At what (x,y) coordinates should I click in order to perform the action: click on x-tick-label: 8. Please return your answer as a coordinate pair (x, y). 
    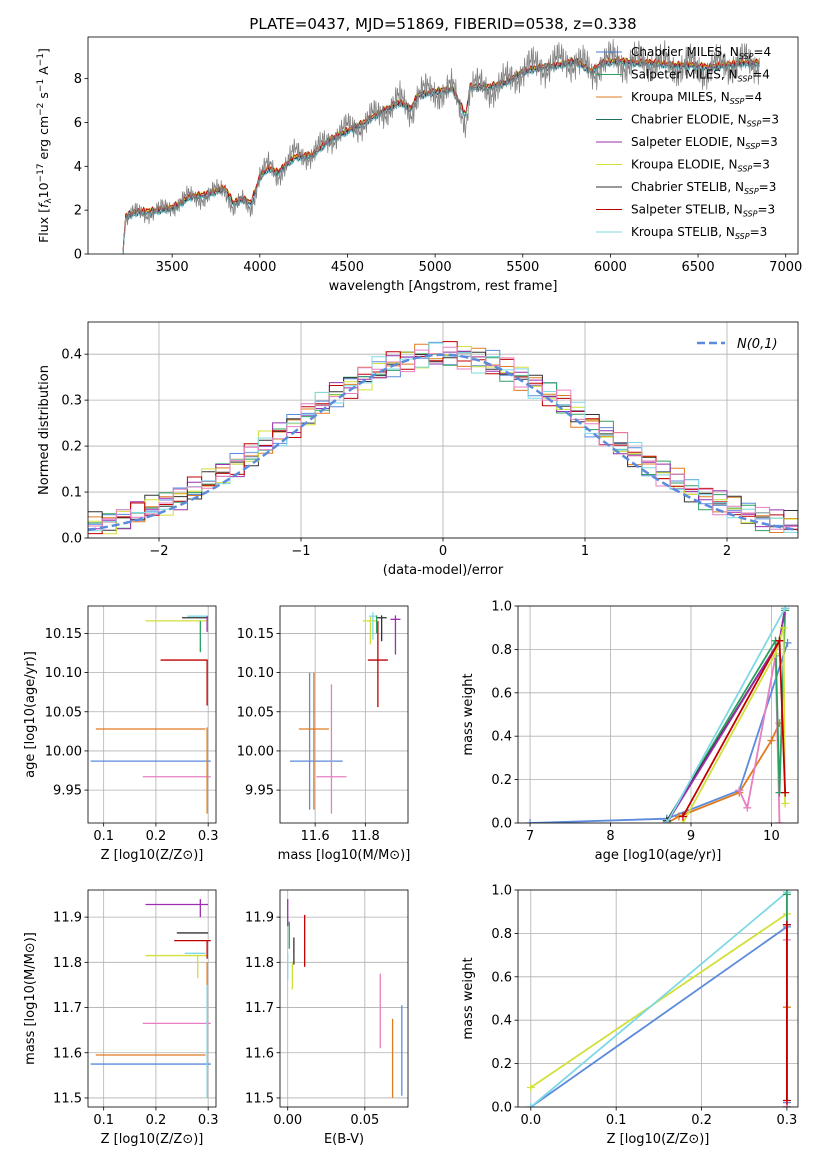
    Looking at the image, I should click on (610, 836).